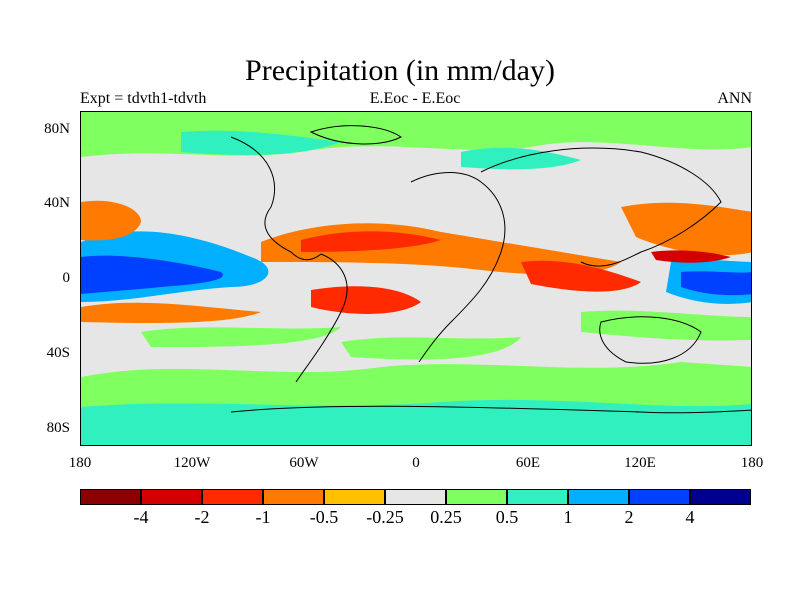  Describe the element at coordinates (202, 517) in the screenshot. I see `colorbar-label: -2` at that location.